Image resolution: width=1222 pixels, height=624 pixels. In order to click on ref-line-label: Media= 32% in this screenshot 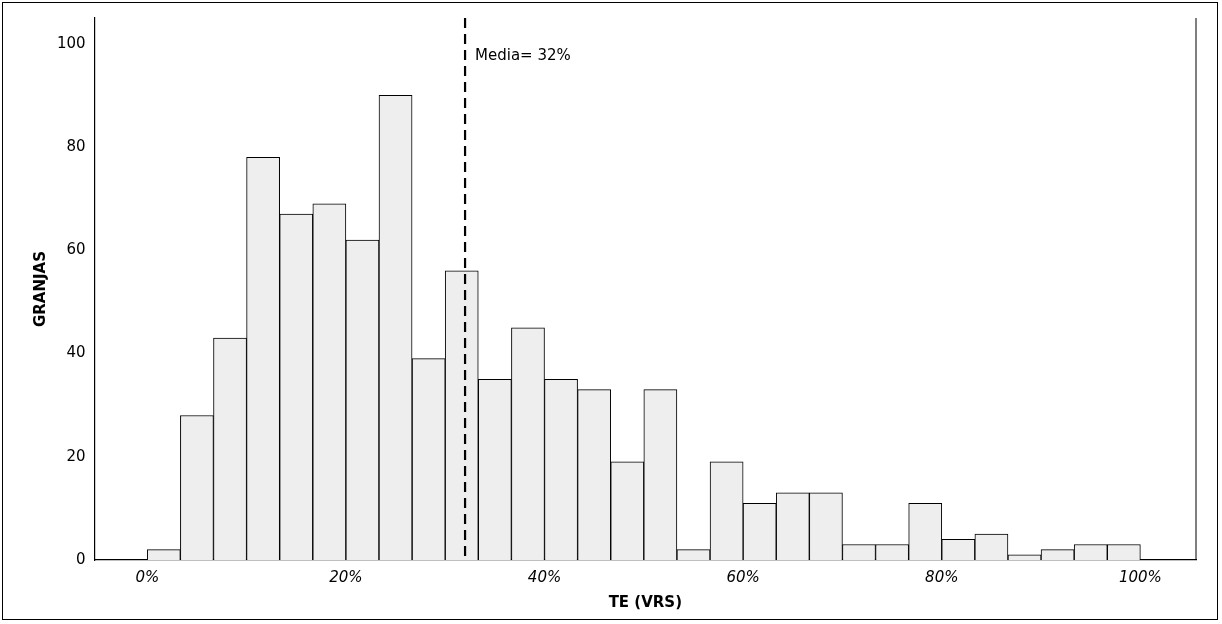, I will do `click(523, 54)`.